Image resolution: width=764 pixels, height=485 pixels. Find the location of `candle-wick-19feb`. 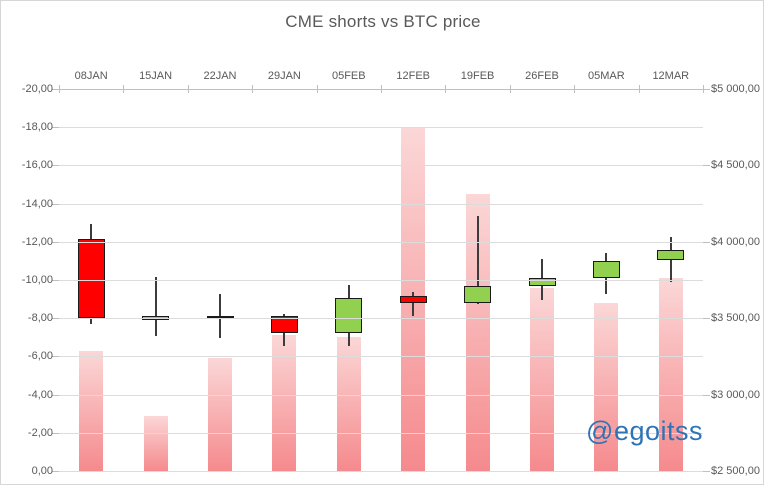

candle-wick-19feb is located at coordinates (477, 260).